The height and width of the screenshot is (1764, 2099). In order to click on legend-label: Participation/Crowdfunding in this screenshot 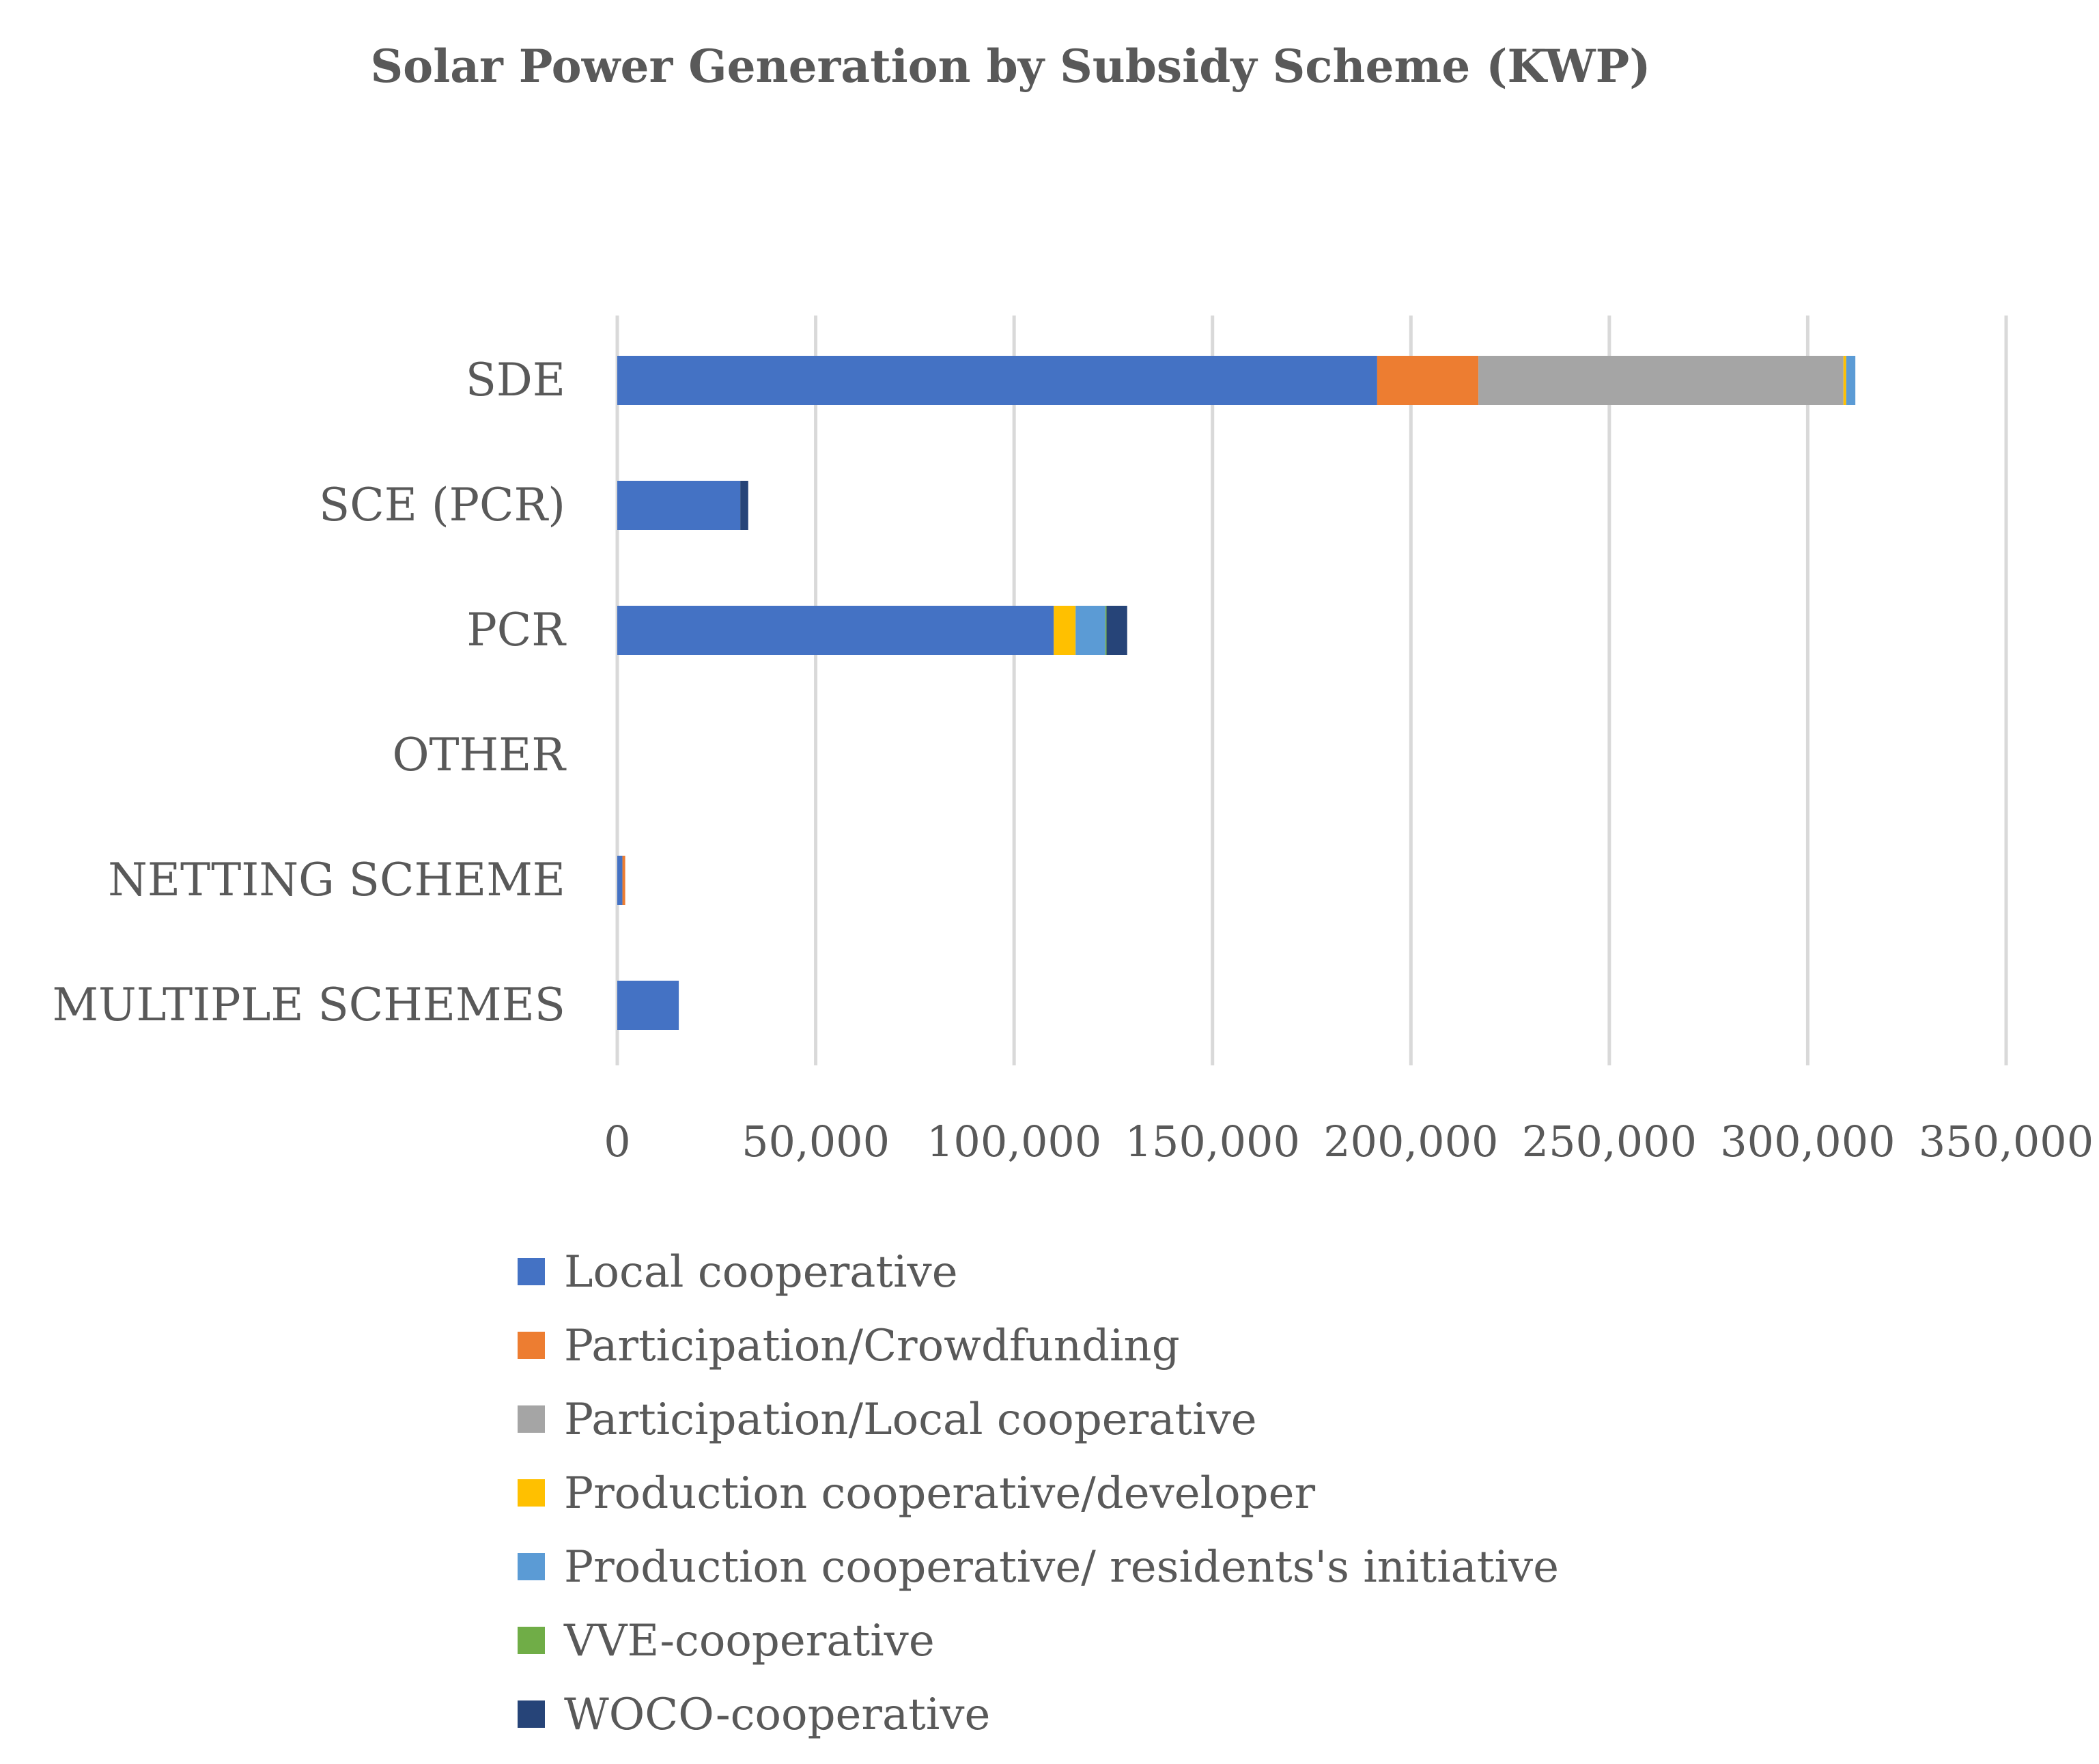, I will do `click(872, 1346)`.